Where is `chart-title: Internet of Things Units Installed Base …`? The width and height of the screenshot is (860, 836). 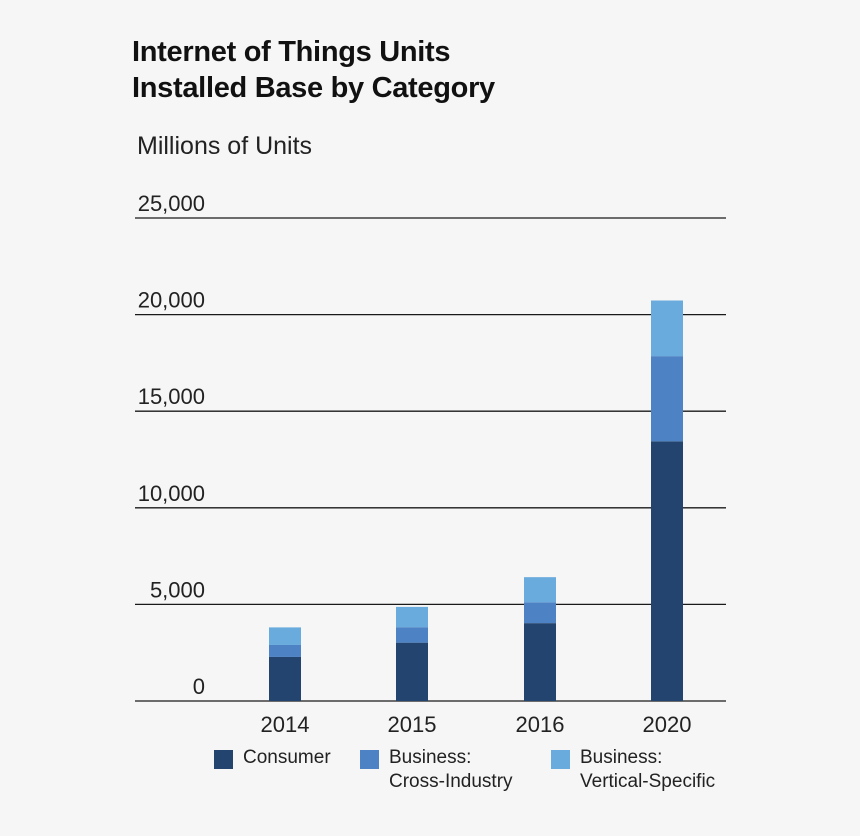
chart-title: Internet of Things Units Installed Base … is located at coordinates (313, 70).